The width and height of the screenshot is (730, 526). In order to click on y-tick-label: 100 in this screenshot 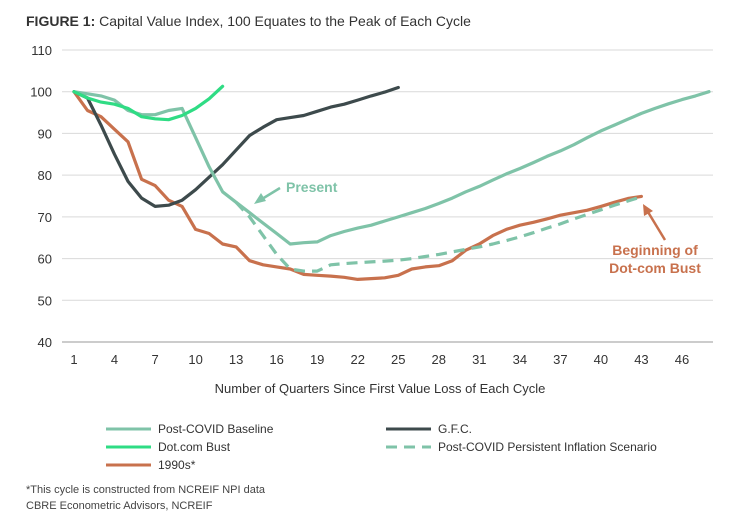, I will do `click(41, 92)`.